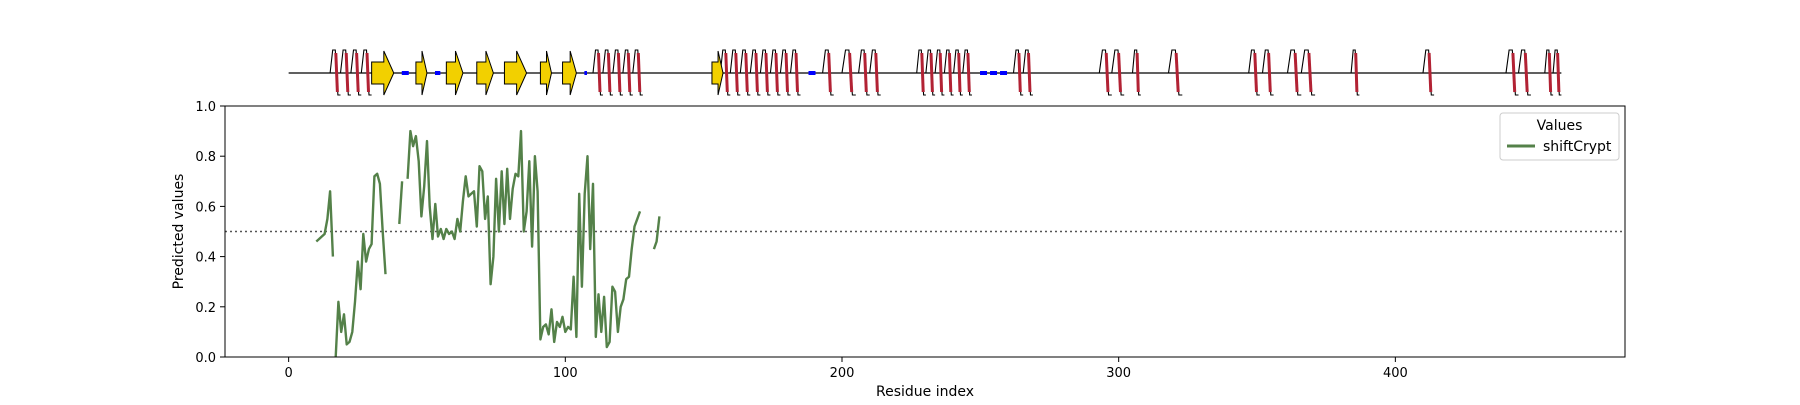 The width and height of the screenshot is (1800, 405). I want to click on secondary-structure-track, so click(925, 72).